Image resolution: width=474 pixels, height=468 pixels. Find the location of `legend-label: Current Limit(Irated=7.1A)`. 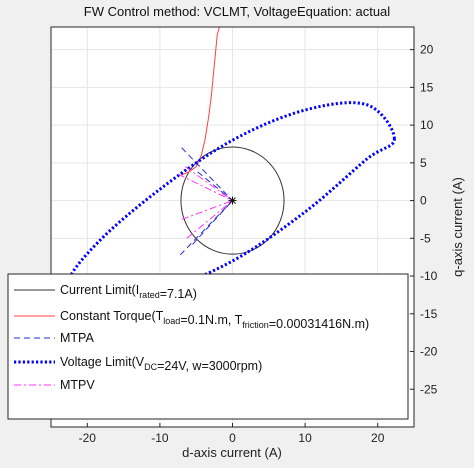

legend-label: Current Limit(Irated=7.1A) is located at coordinates (128, 292).